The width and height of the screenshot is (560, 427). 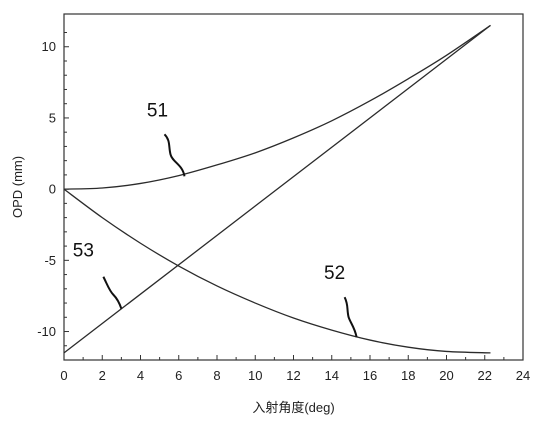 What do you see at coordinates (293, 407) in the screenshot?
I see `x-axis-title: 入射角度(deg)` at bounding box center [293, 407].